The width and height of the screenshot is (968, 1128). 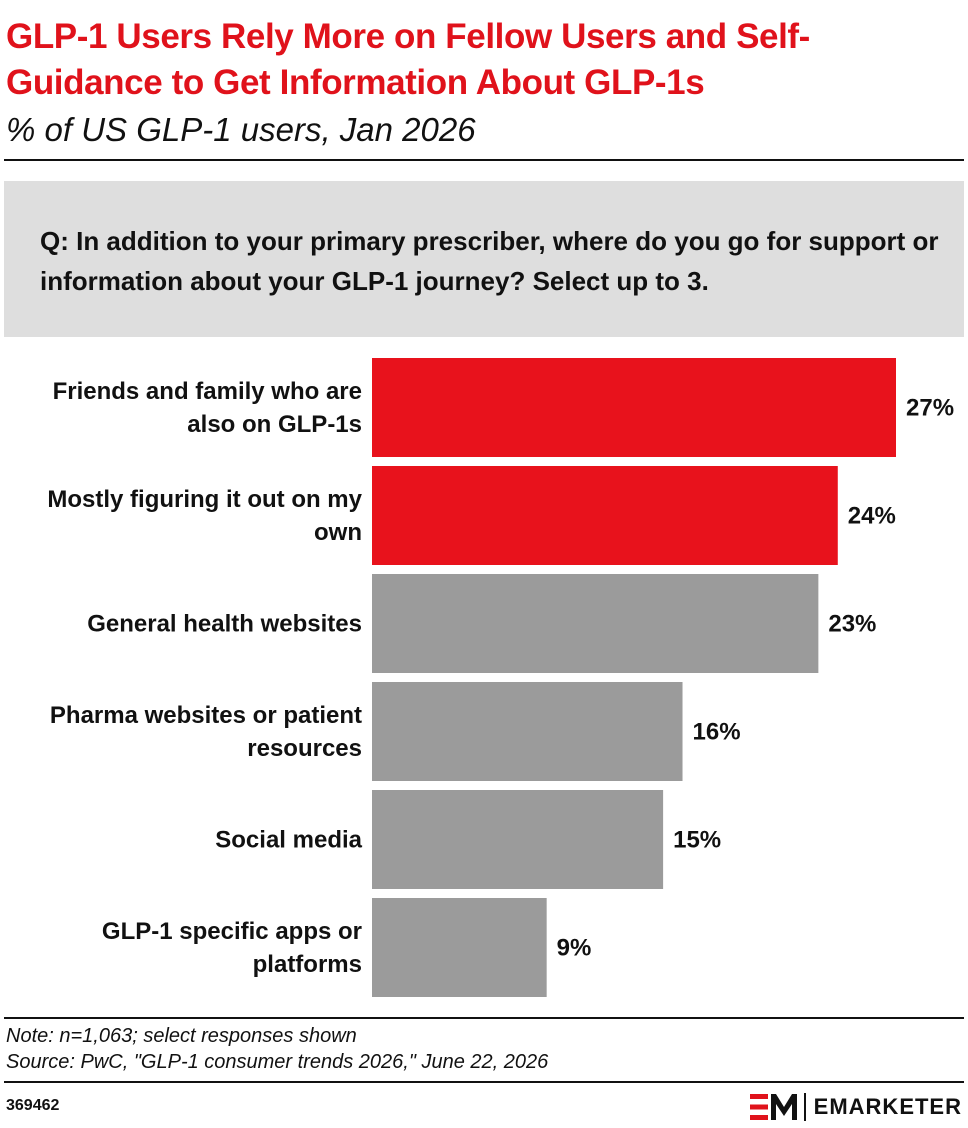 I want to click on category-label-4: Pharma websites or patient resources, so click(x=206, y=732).